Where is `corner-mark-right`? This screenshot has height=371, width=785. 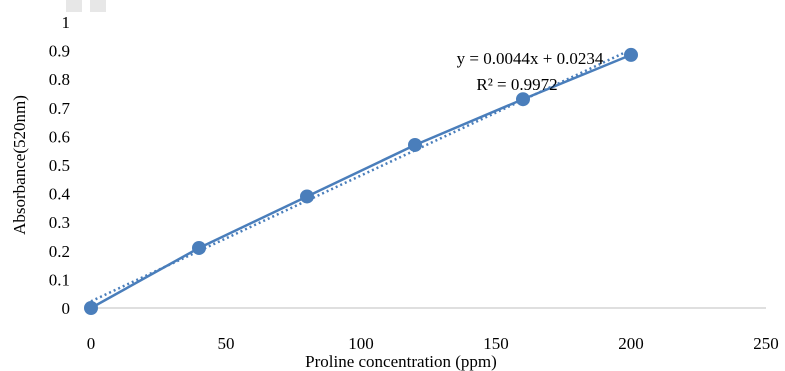 corner-mark-right is located at coordinates (98, 6).